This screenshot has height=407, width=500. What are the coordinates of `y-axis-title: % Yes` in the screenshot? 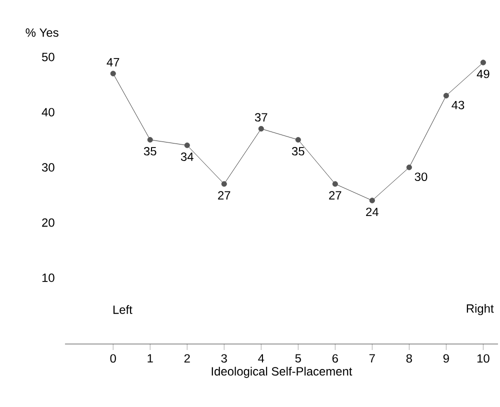 It's located at (42, 32).